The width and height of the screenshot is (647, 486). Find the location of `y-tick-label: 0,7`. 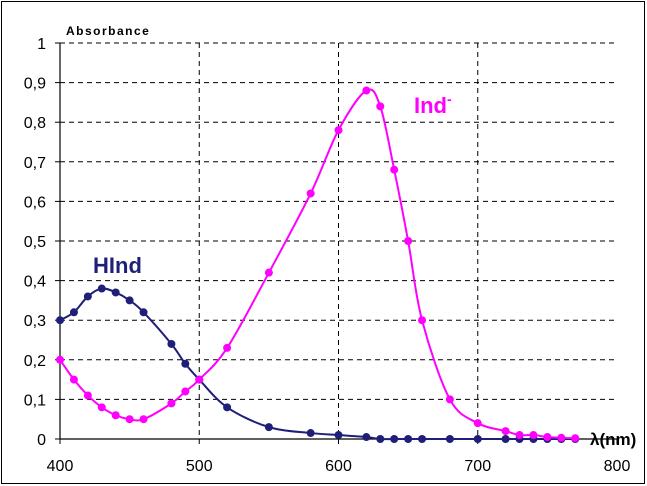

y-tick-label: 0,7 is located at coordinates (35, 163).